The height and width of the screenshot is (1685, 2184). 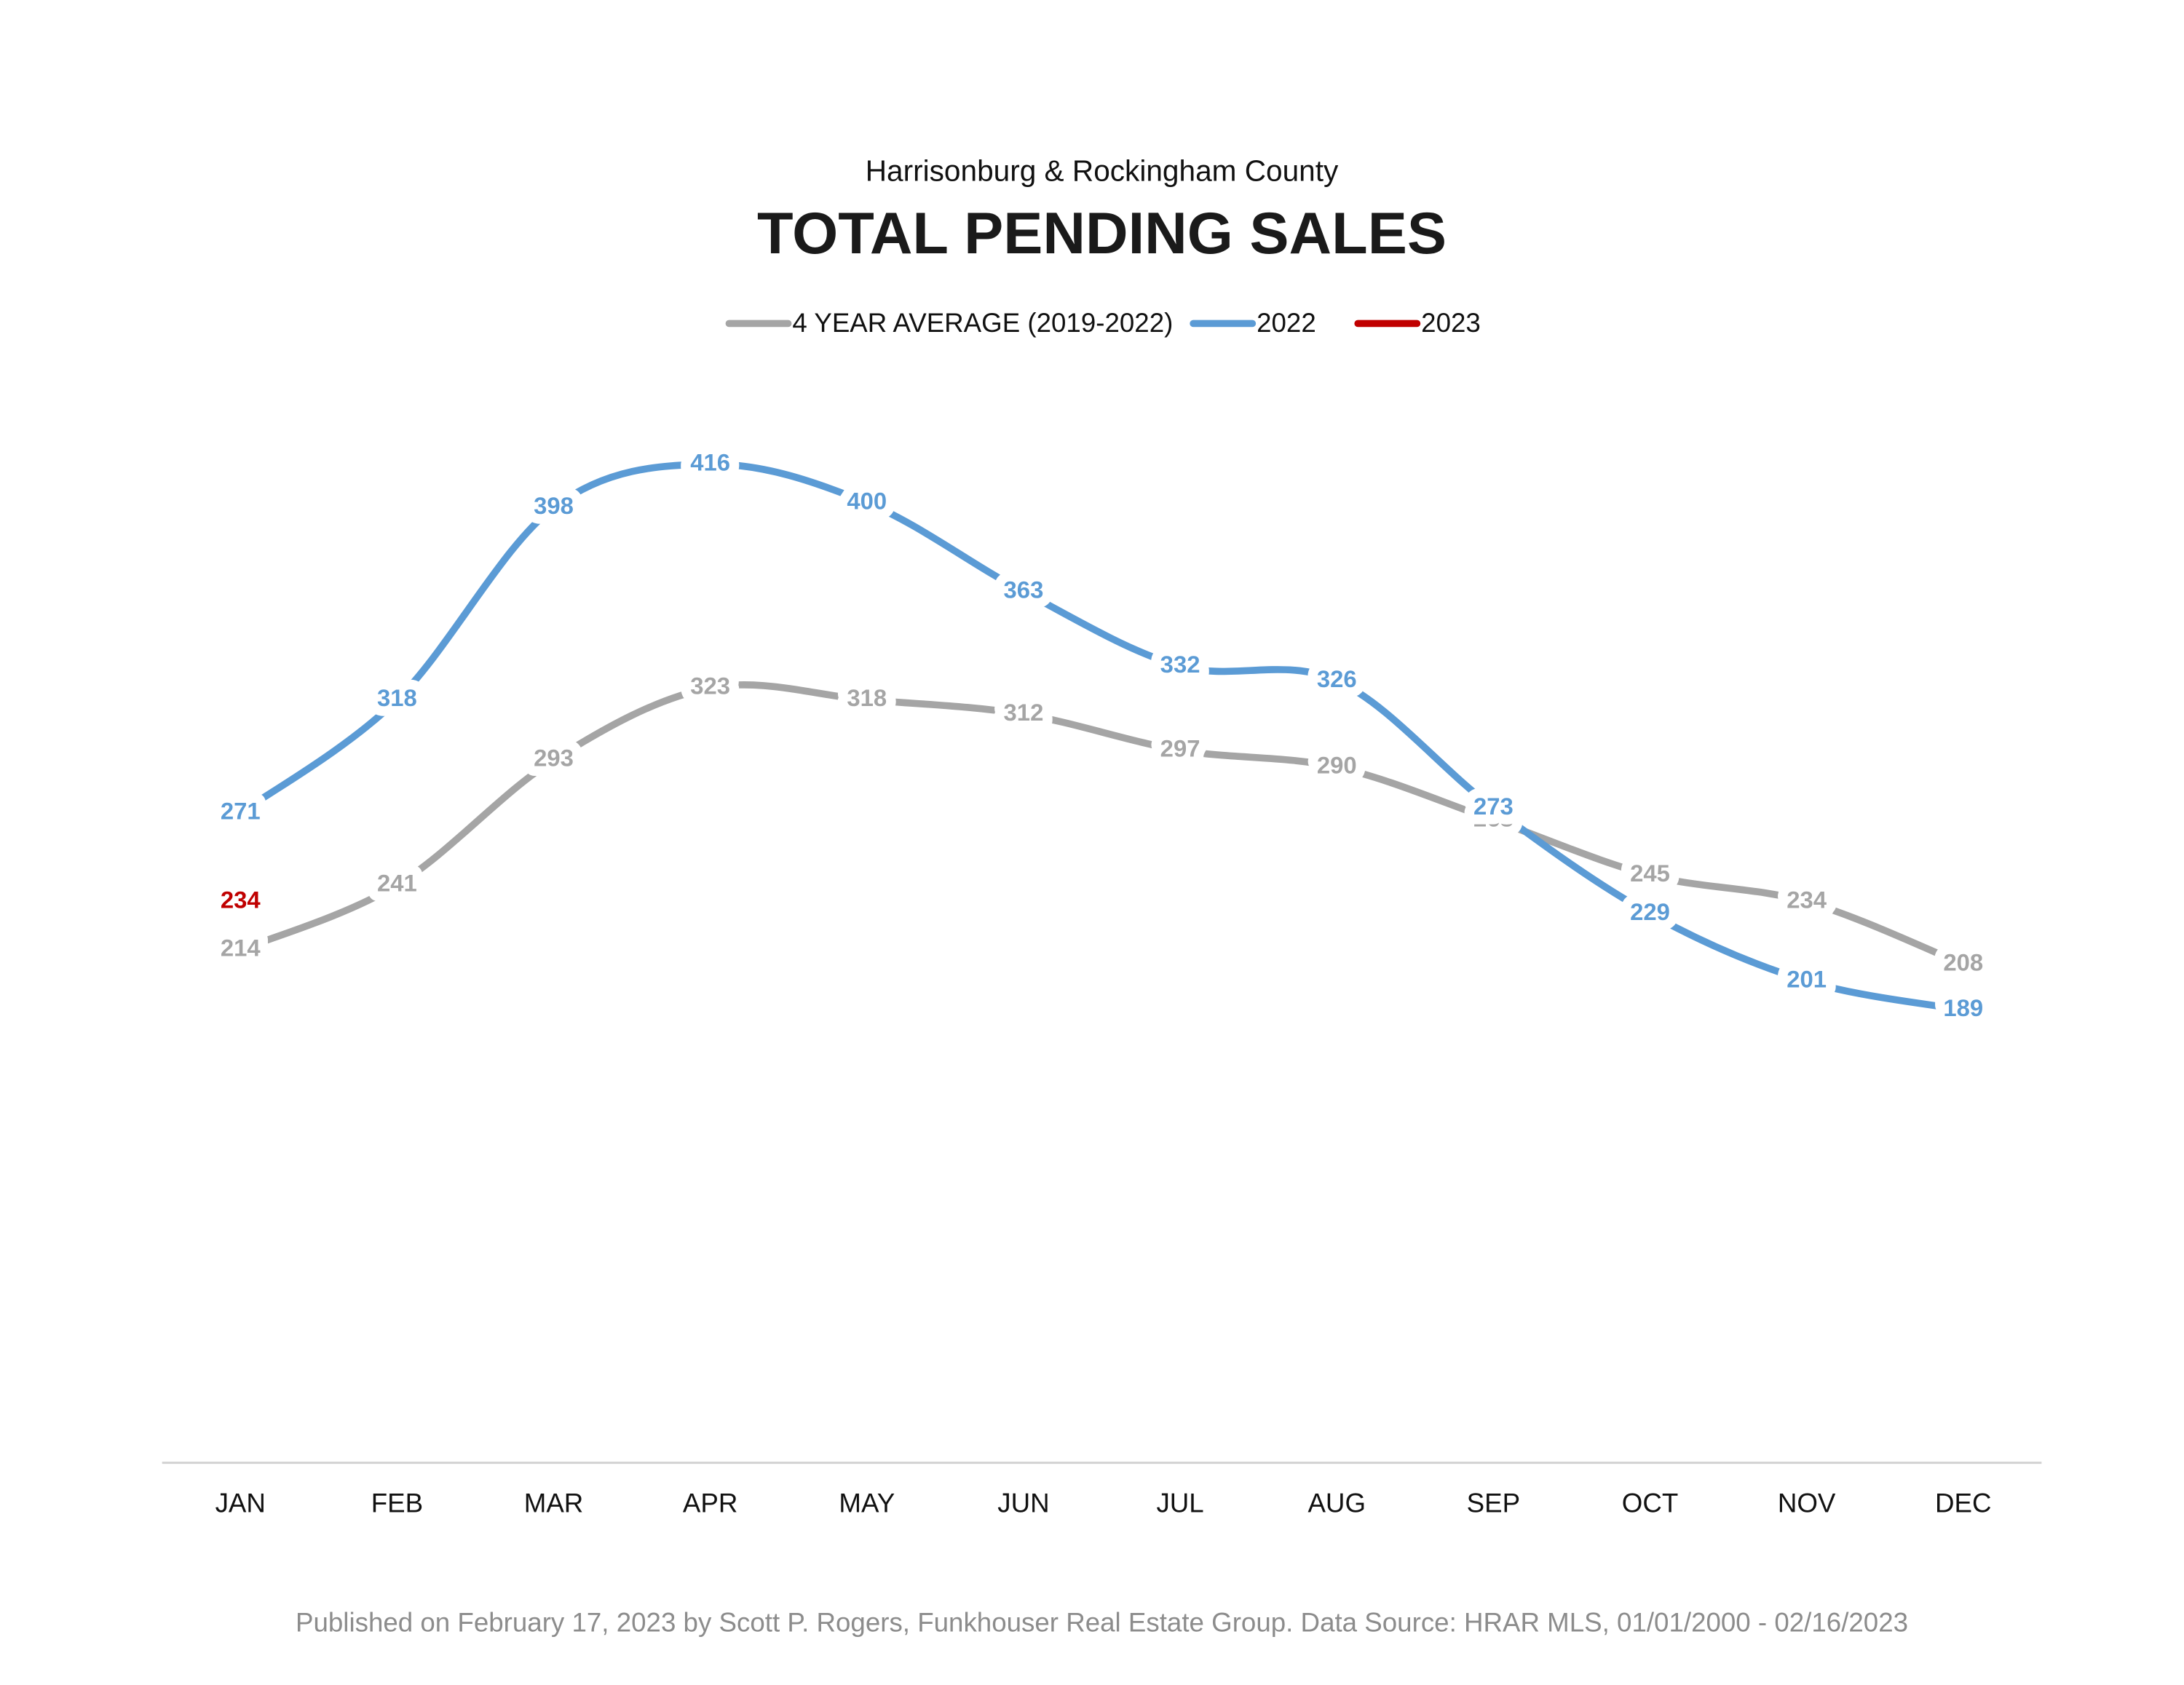 I want to click on series-line, so click(x=1102, y=824).